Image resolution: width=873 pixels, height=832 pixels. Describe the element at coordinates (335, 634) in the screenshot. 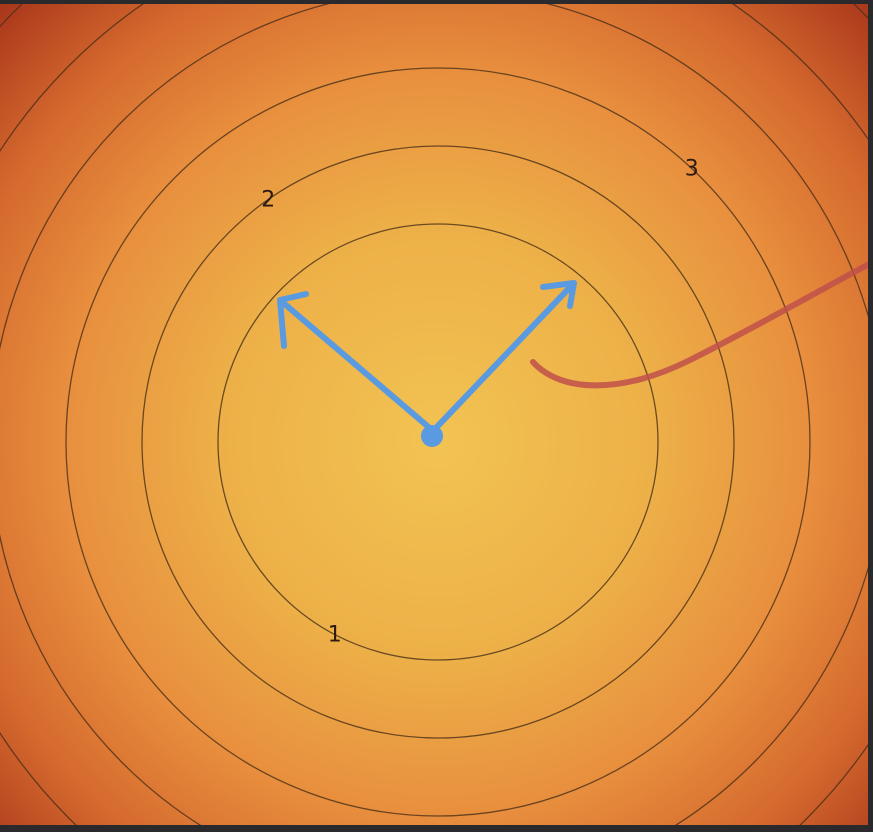

I see `contour-label-1: 1` at that location.